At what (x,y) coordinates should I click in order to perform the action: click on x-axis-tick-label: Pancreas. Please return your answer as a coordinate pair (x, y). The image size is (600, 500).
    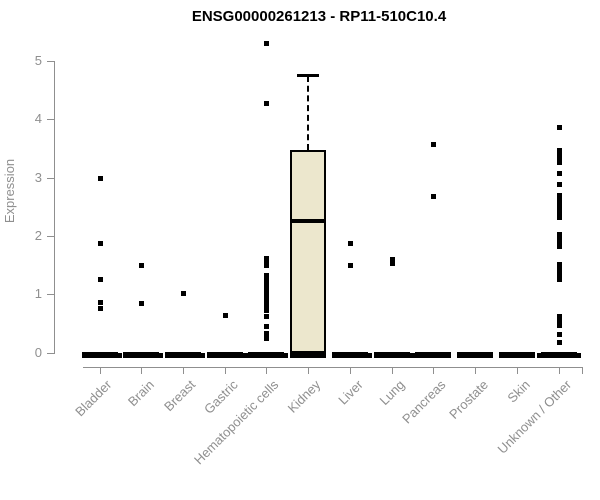
    Looking at the image, I should click on (424, 402).